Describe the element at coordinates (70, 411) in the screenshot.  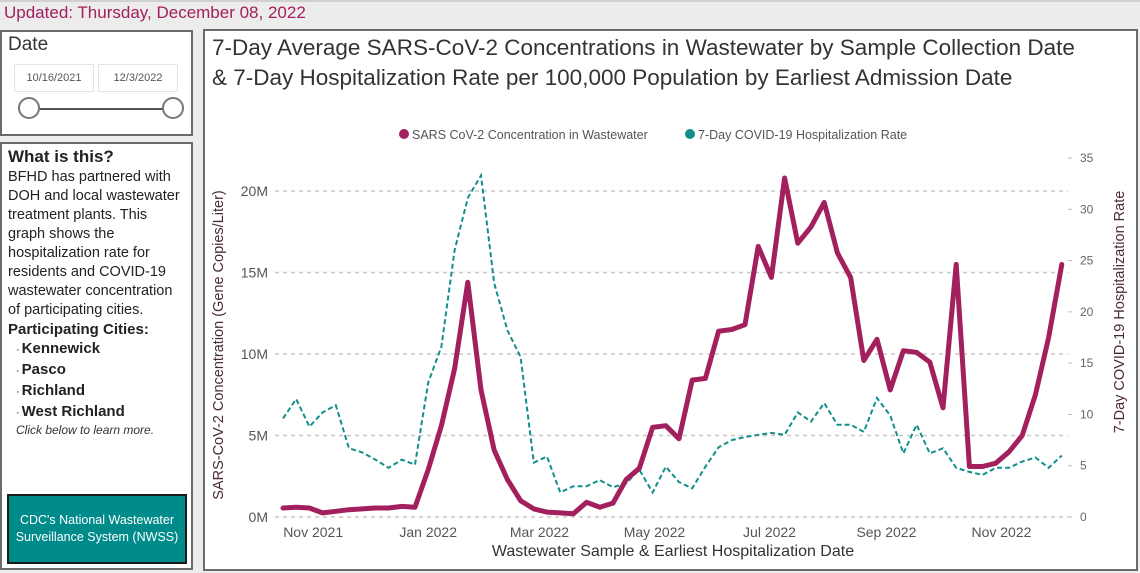
I see `city-item: · West Richland` at that location.